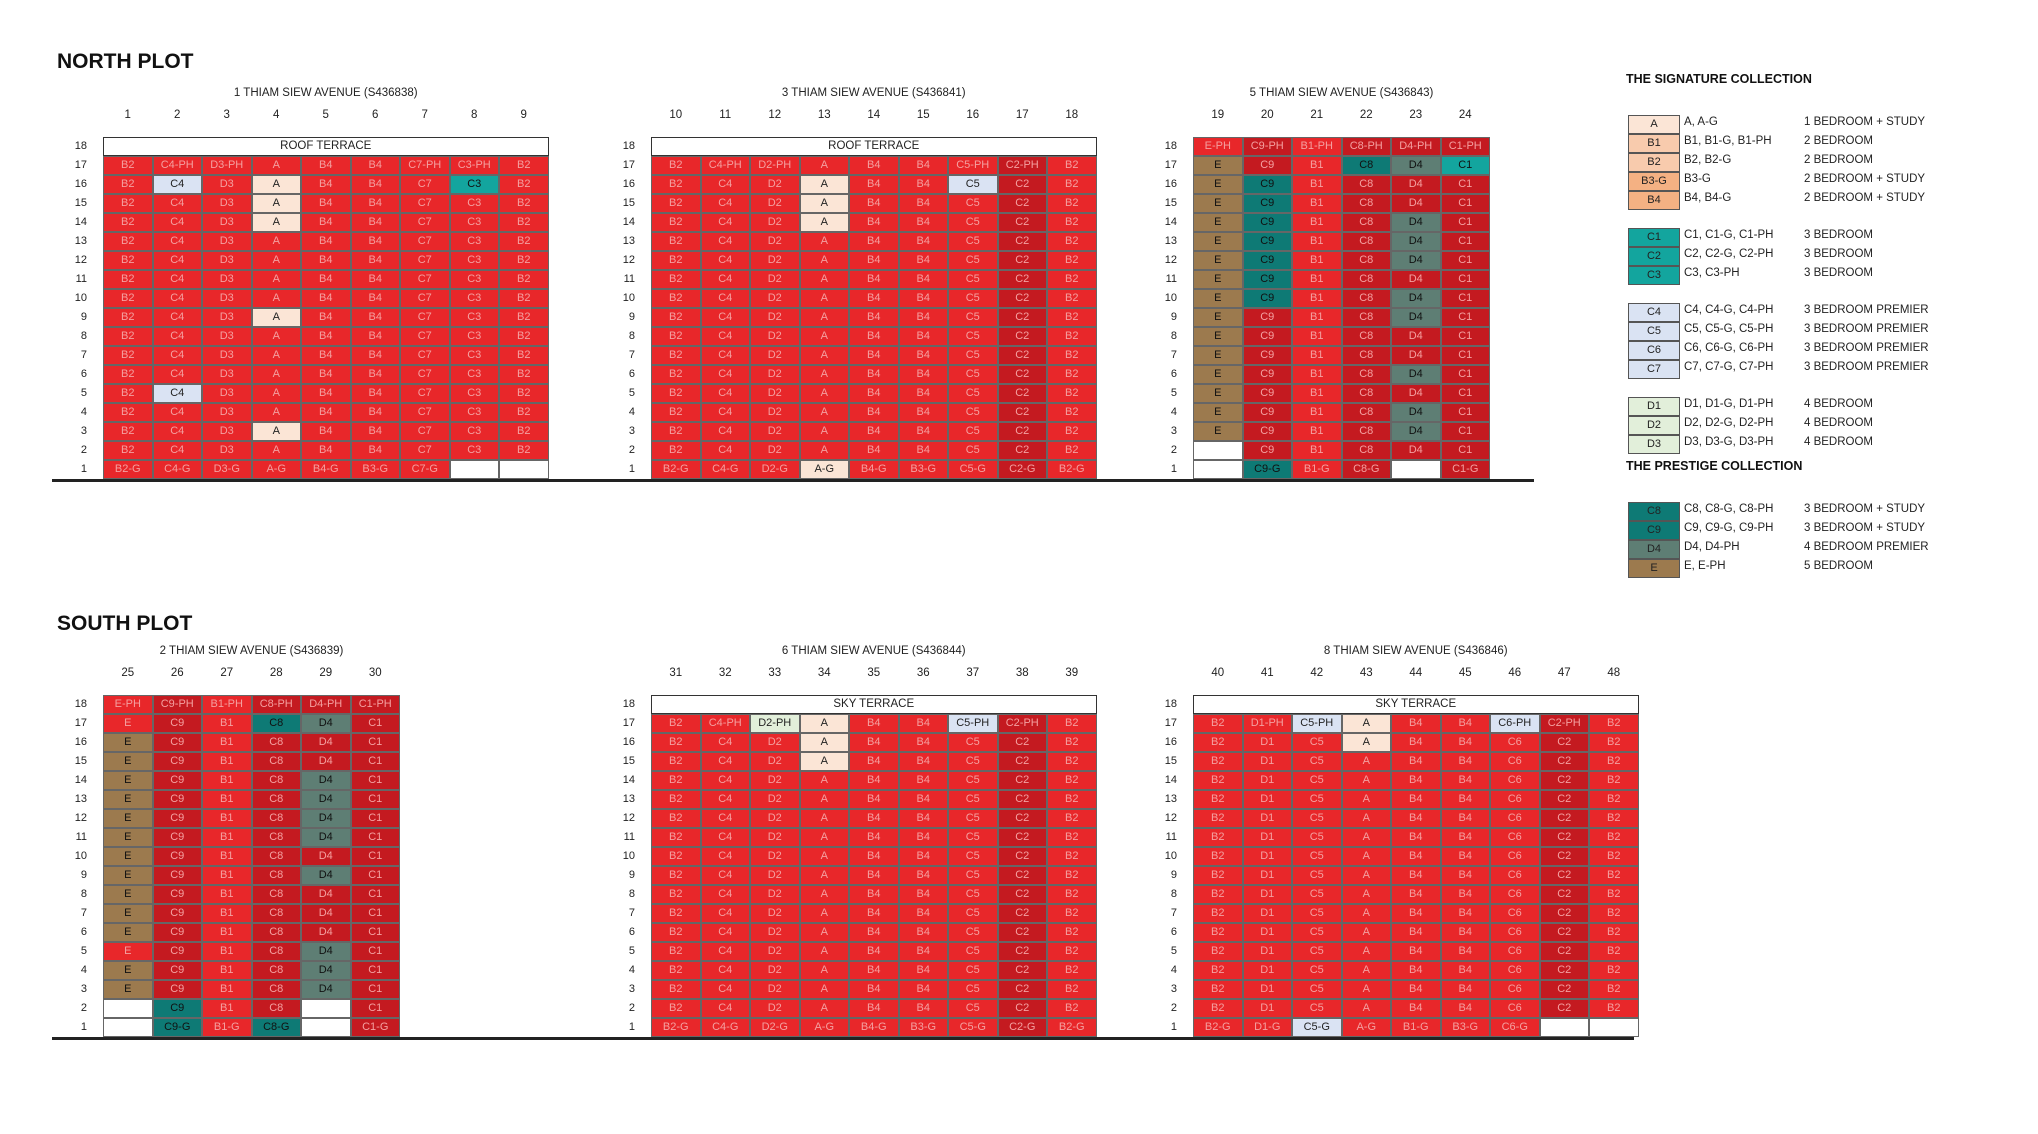 The width and height of the screenshot is (2038, 1134). What do you see at coordinates (1022, 723) in the screenshot?
I see `unit-cell: C2-PH` at bounding box center [1022, 723].